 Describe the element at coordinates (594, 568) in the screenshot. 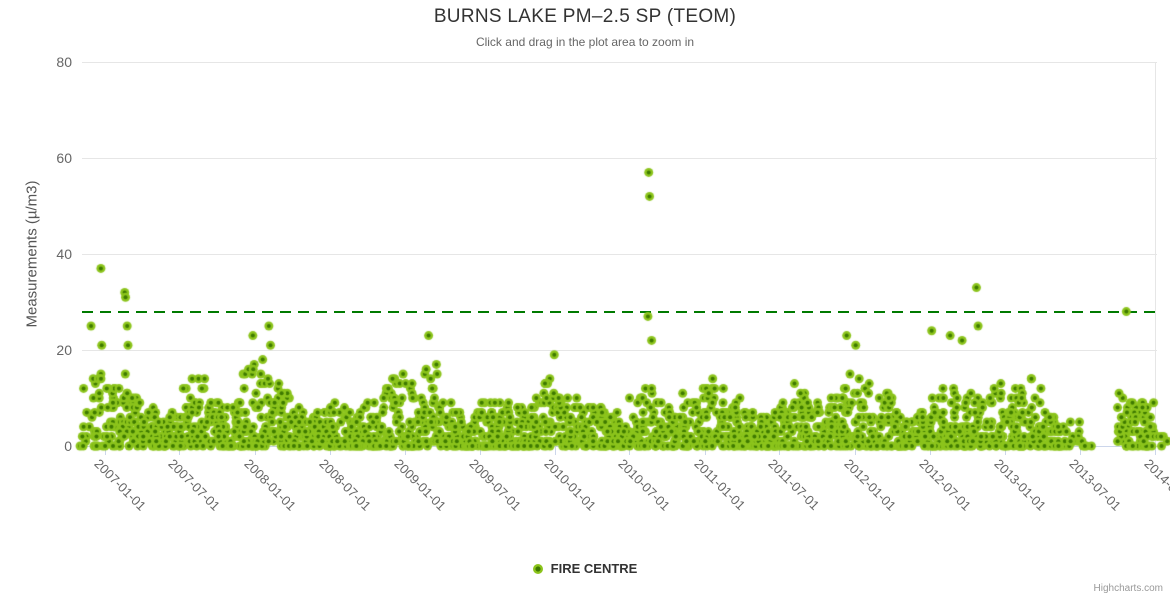

I see `legend-label: FIRE CENTRE` at that location.